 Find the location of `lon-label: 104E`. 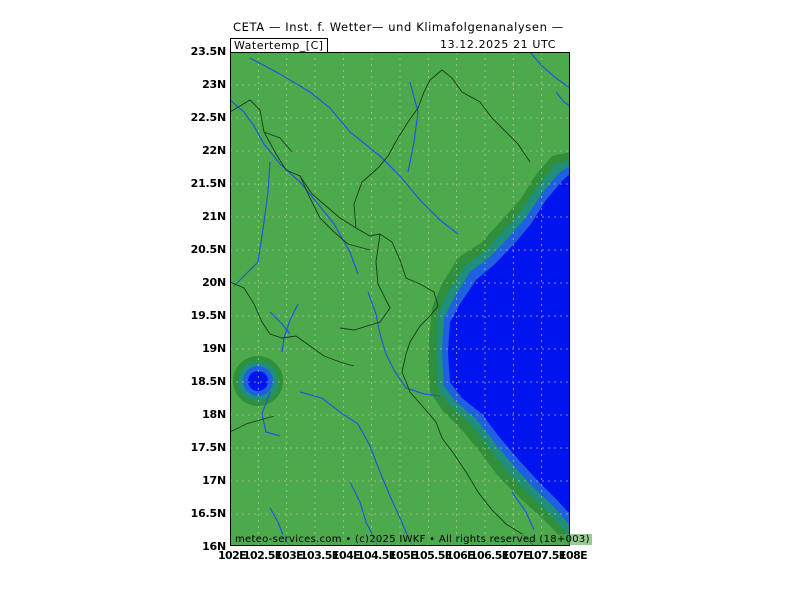

lon-label: 104E is located at coordinates (346, 555).